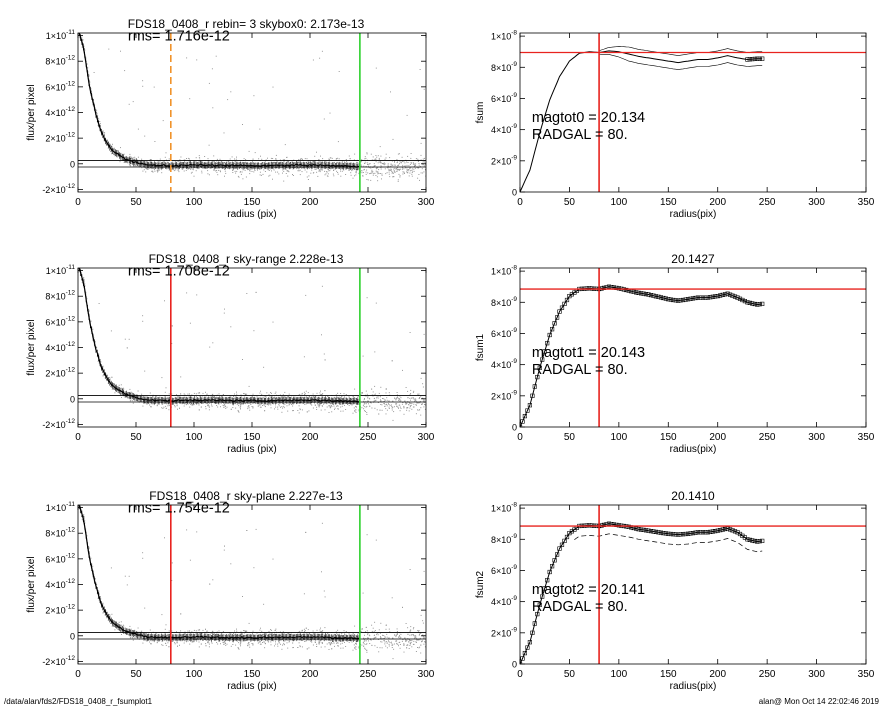 This screenshot has width=885, height=708. What do you see at coordinates (504, 67) in the screenshot?
I see `y-tick-label: 8×10⁻⁹` at bounding box center [504, 67].